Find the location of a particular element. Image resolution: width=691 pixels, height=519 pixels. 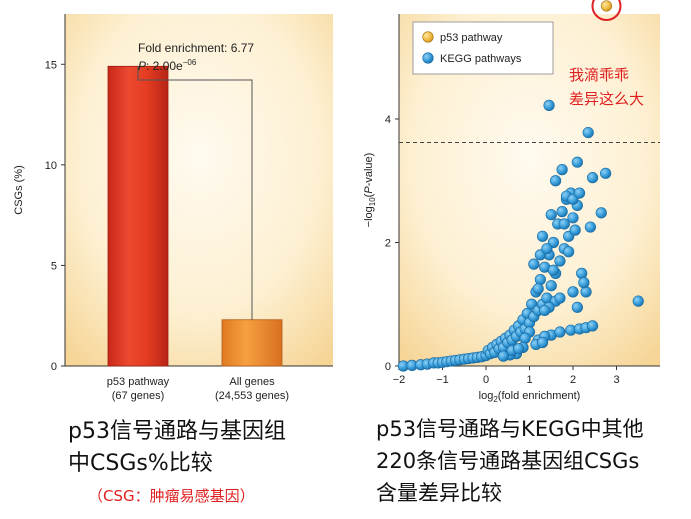

right-caption-line2: 220条信号通路基因组CSGs is located at coordinates (508, 461).